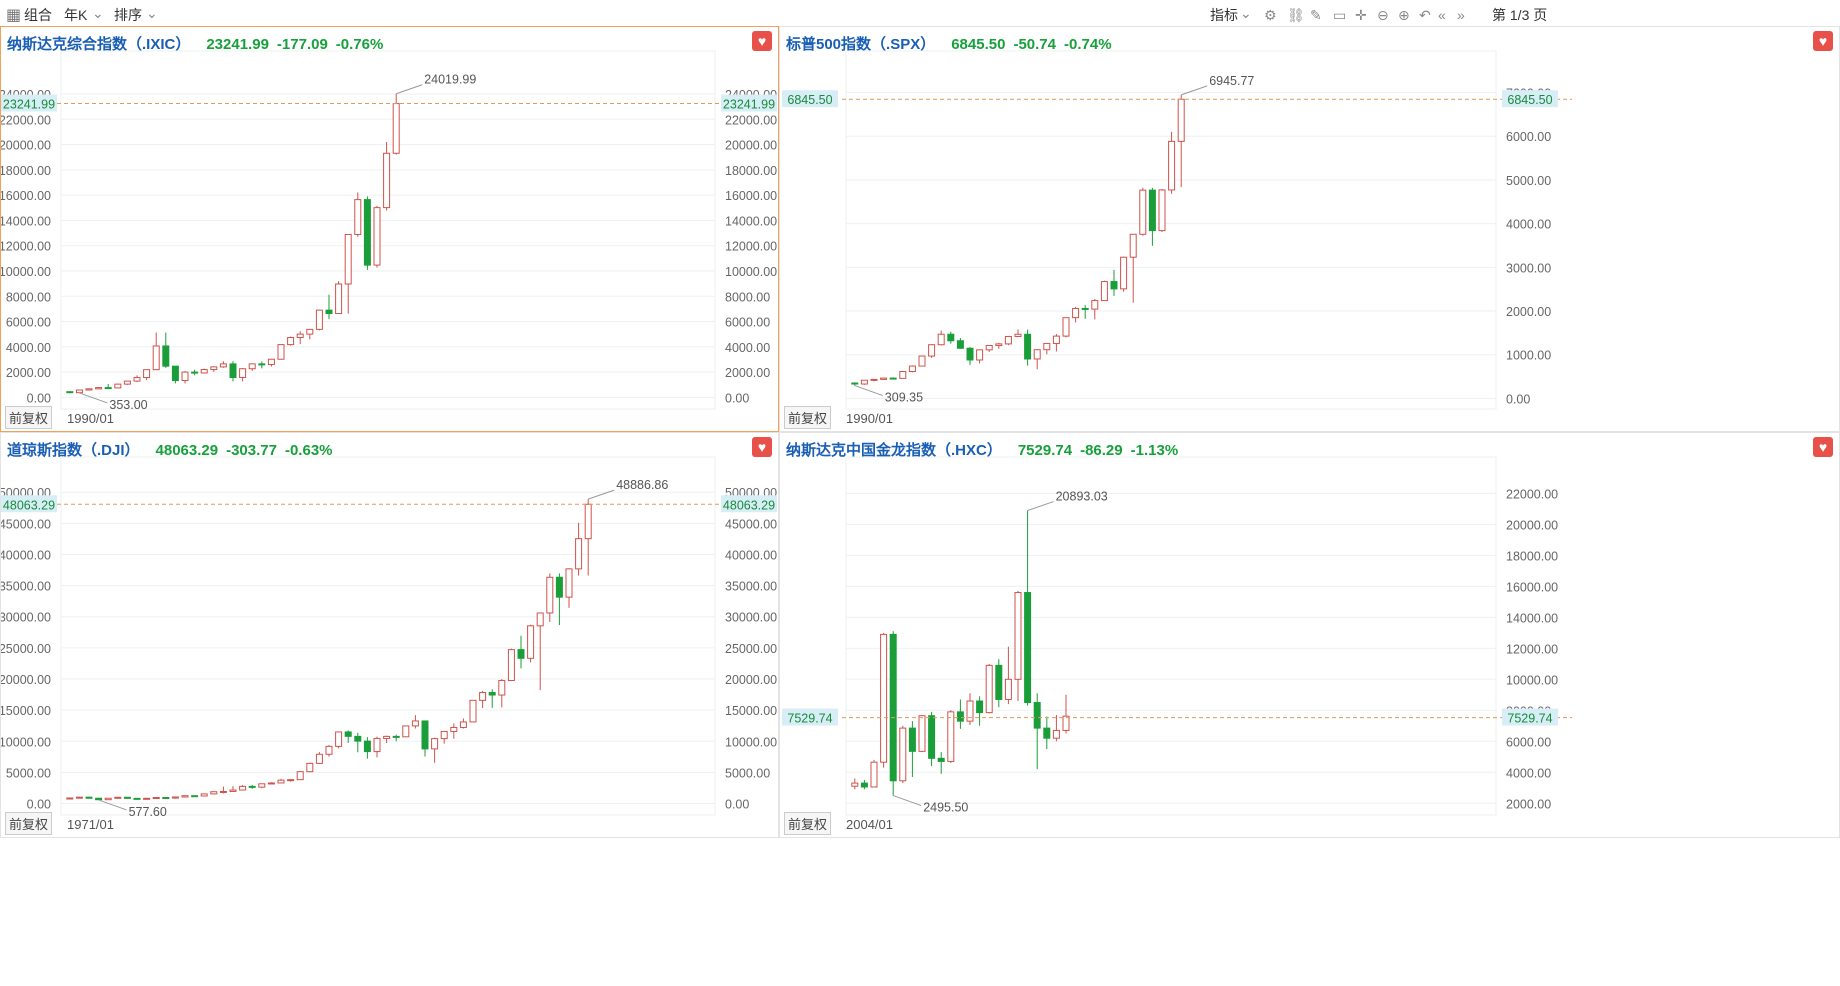 Image resolution: width=1840 pixels, height=986 pixels. What do you see at coordinates (38, 15) in the screenshot?
I see `combo-button: 组合` at bounding box center [38, 15].